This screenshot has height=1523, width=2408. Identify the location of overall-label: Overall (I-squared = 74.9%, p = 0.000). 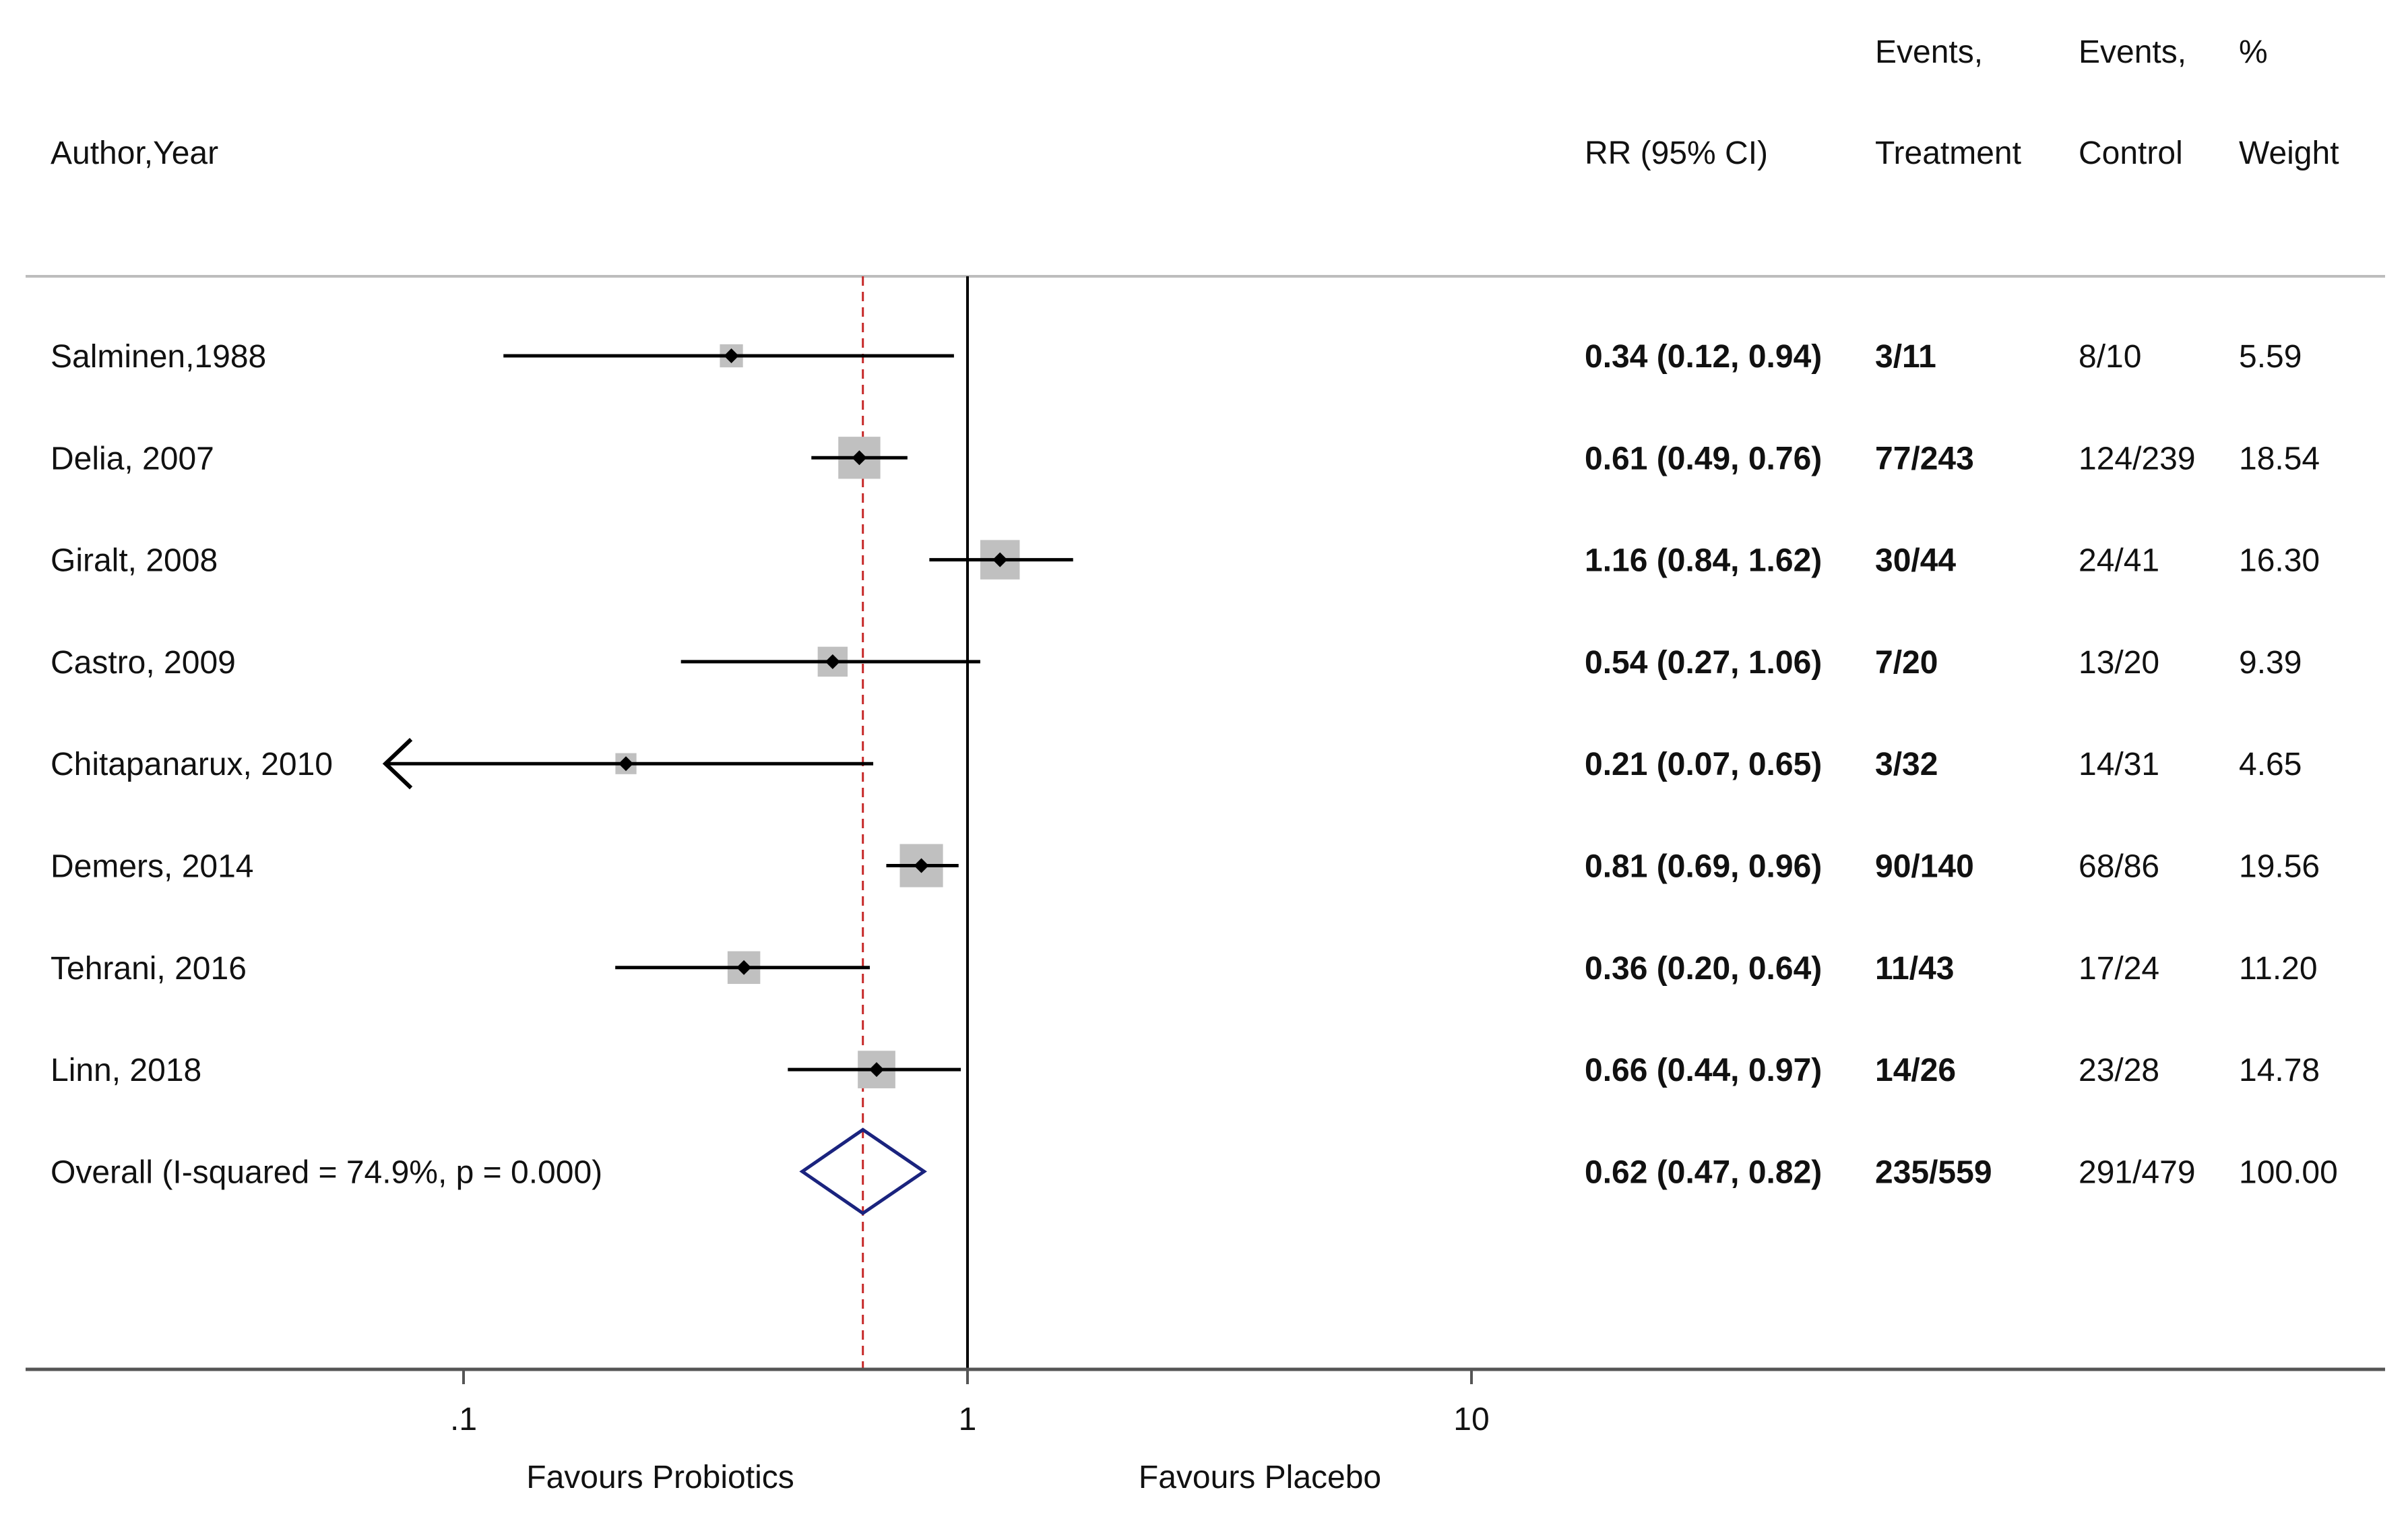
(326, 1172).